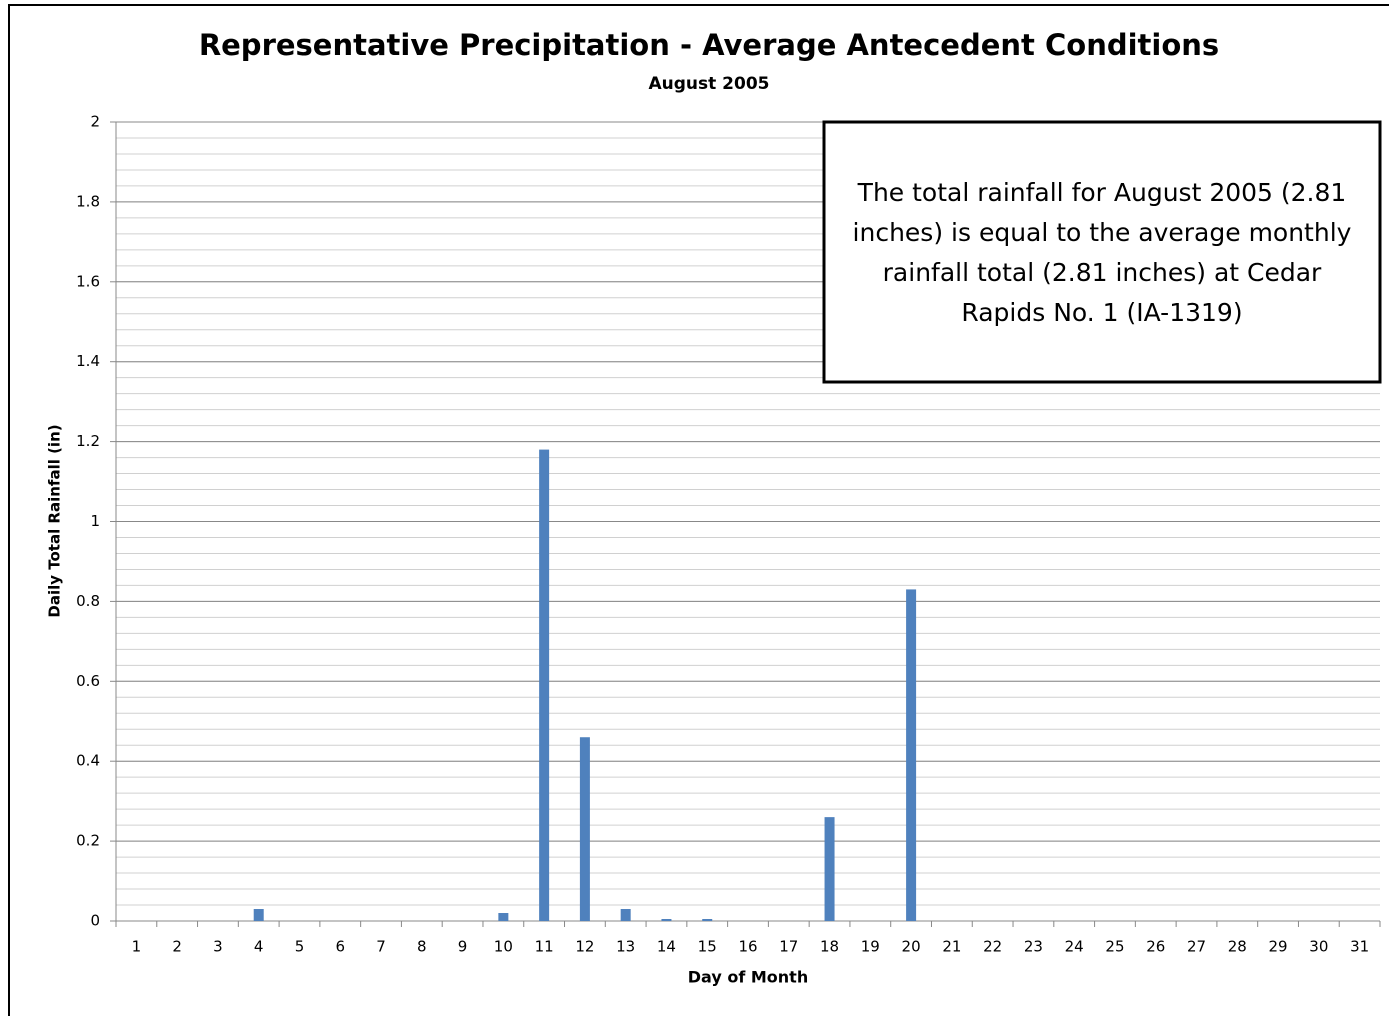  I want to click on y-tick-label: 2, so click(95, 122).